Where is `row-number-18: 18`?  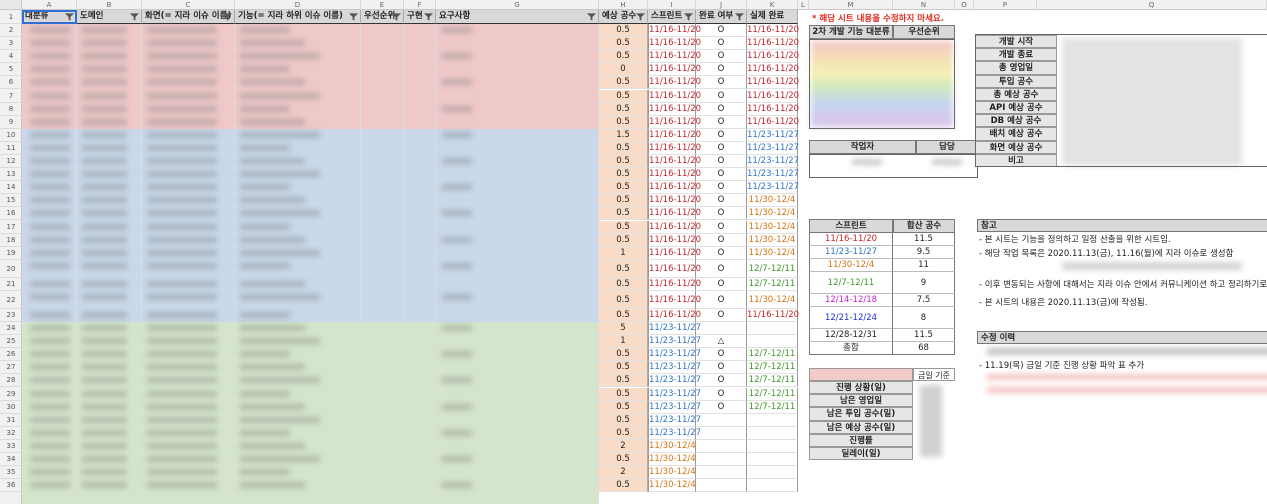 row-number-18: 18 is located at coordinates (11, 240).